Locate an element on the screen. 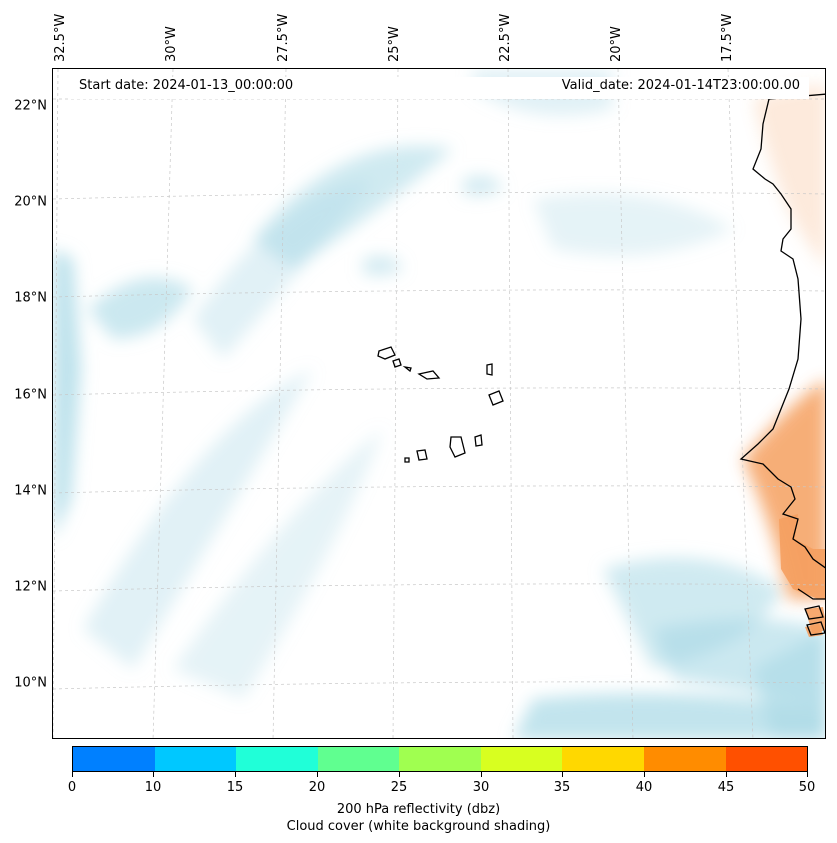 The width and height of the screenshot is (837, 843). lat-label-12n: 12°N is located at coordinates (30, 587).